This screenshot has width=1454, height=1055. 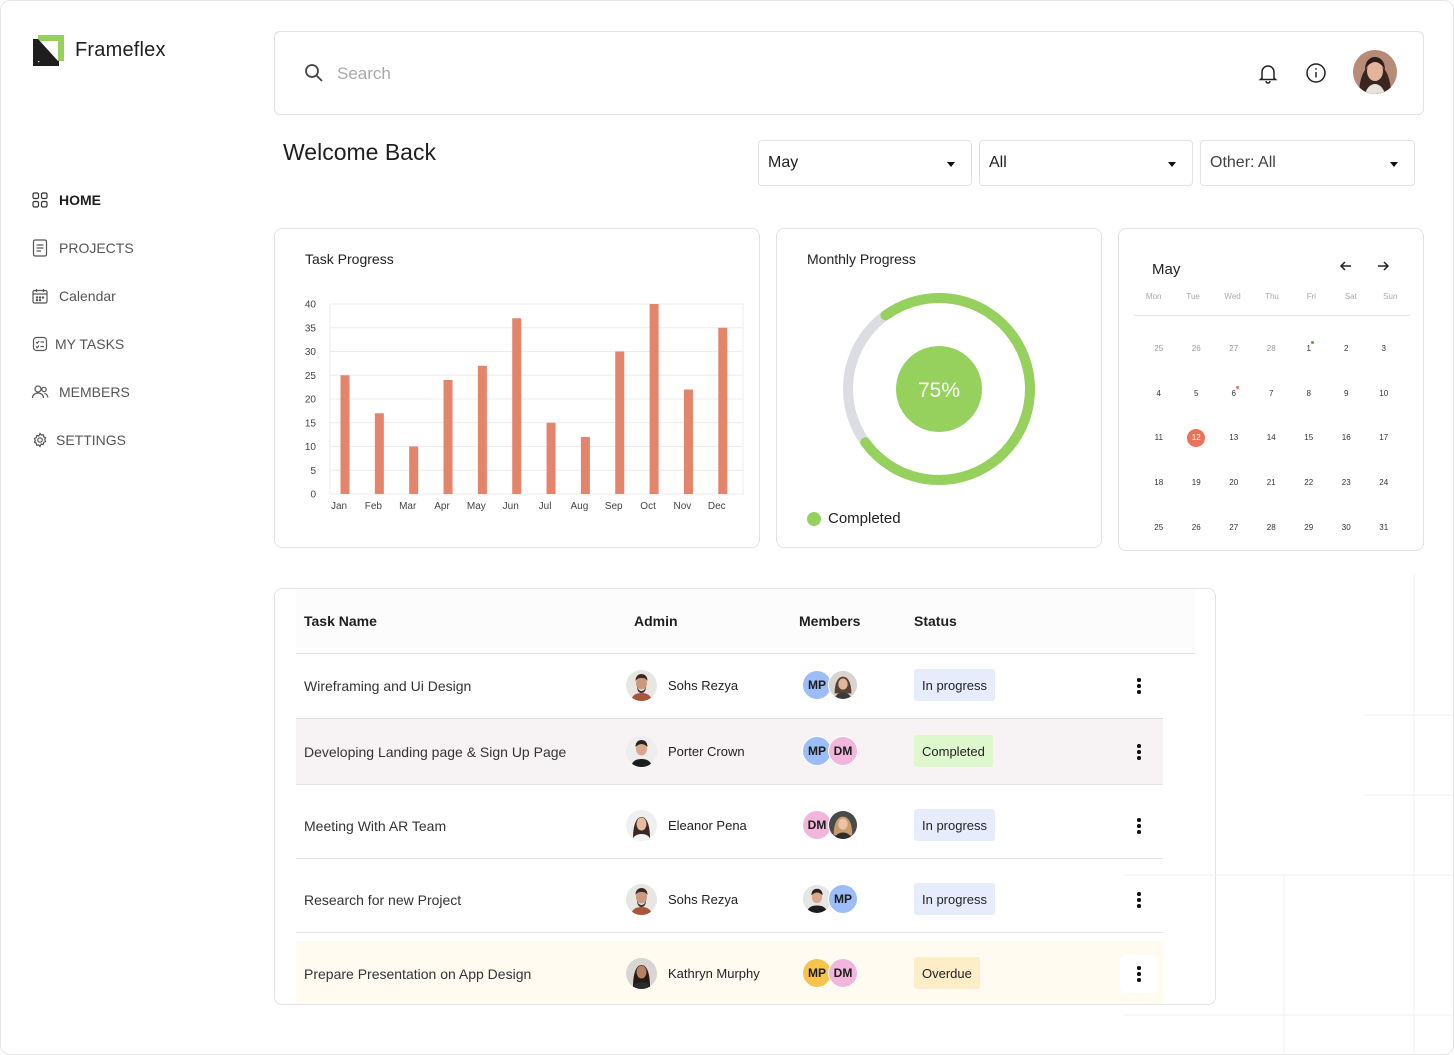 I want to click on admin-avatar, so click(x=641, y=899).